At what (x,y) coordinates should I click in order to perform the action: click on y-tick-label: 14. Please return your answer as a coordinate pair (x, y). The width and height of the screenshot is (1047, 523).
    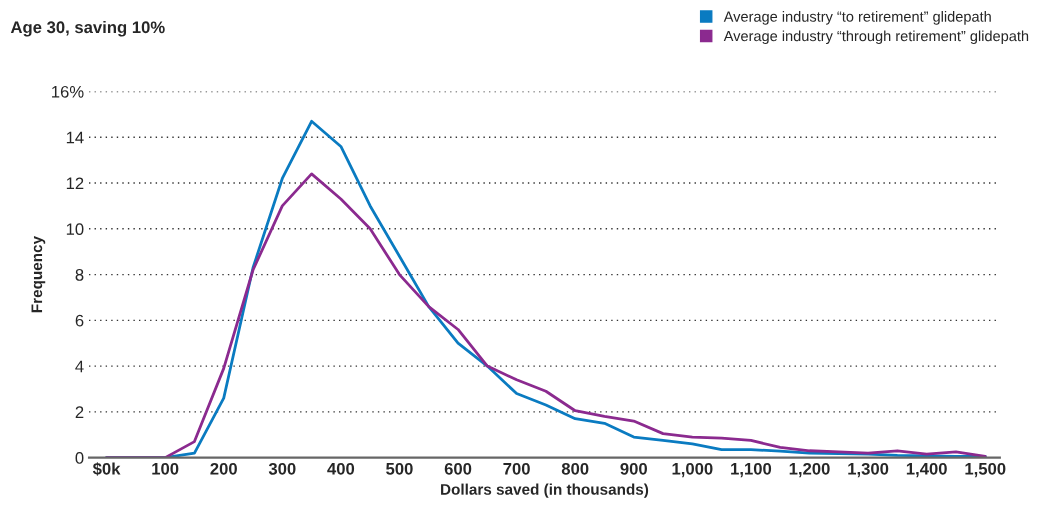
    Looking at the image, I should click on (75, 137).